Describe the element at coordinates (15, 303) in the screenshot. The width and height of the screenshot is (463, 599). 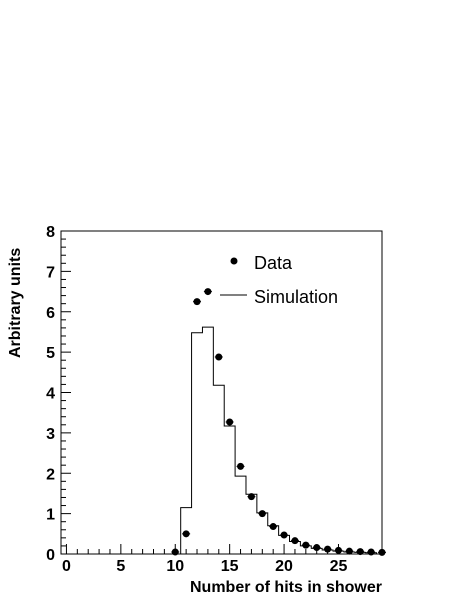
I see `y-axis-title: Arbitrary units` at that location.